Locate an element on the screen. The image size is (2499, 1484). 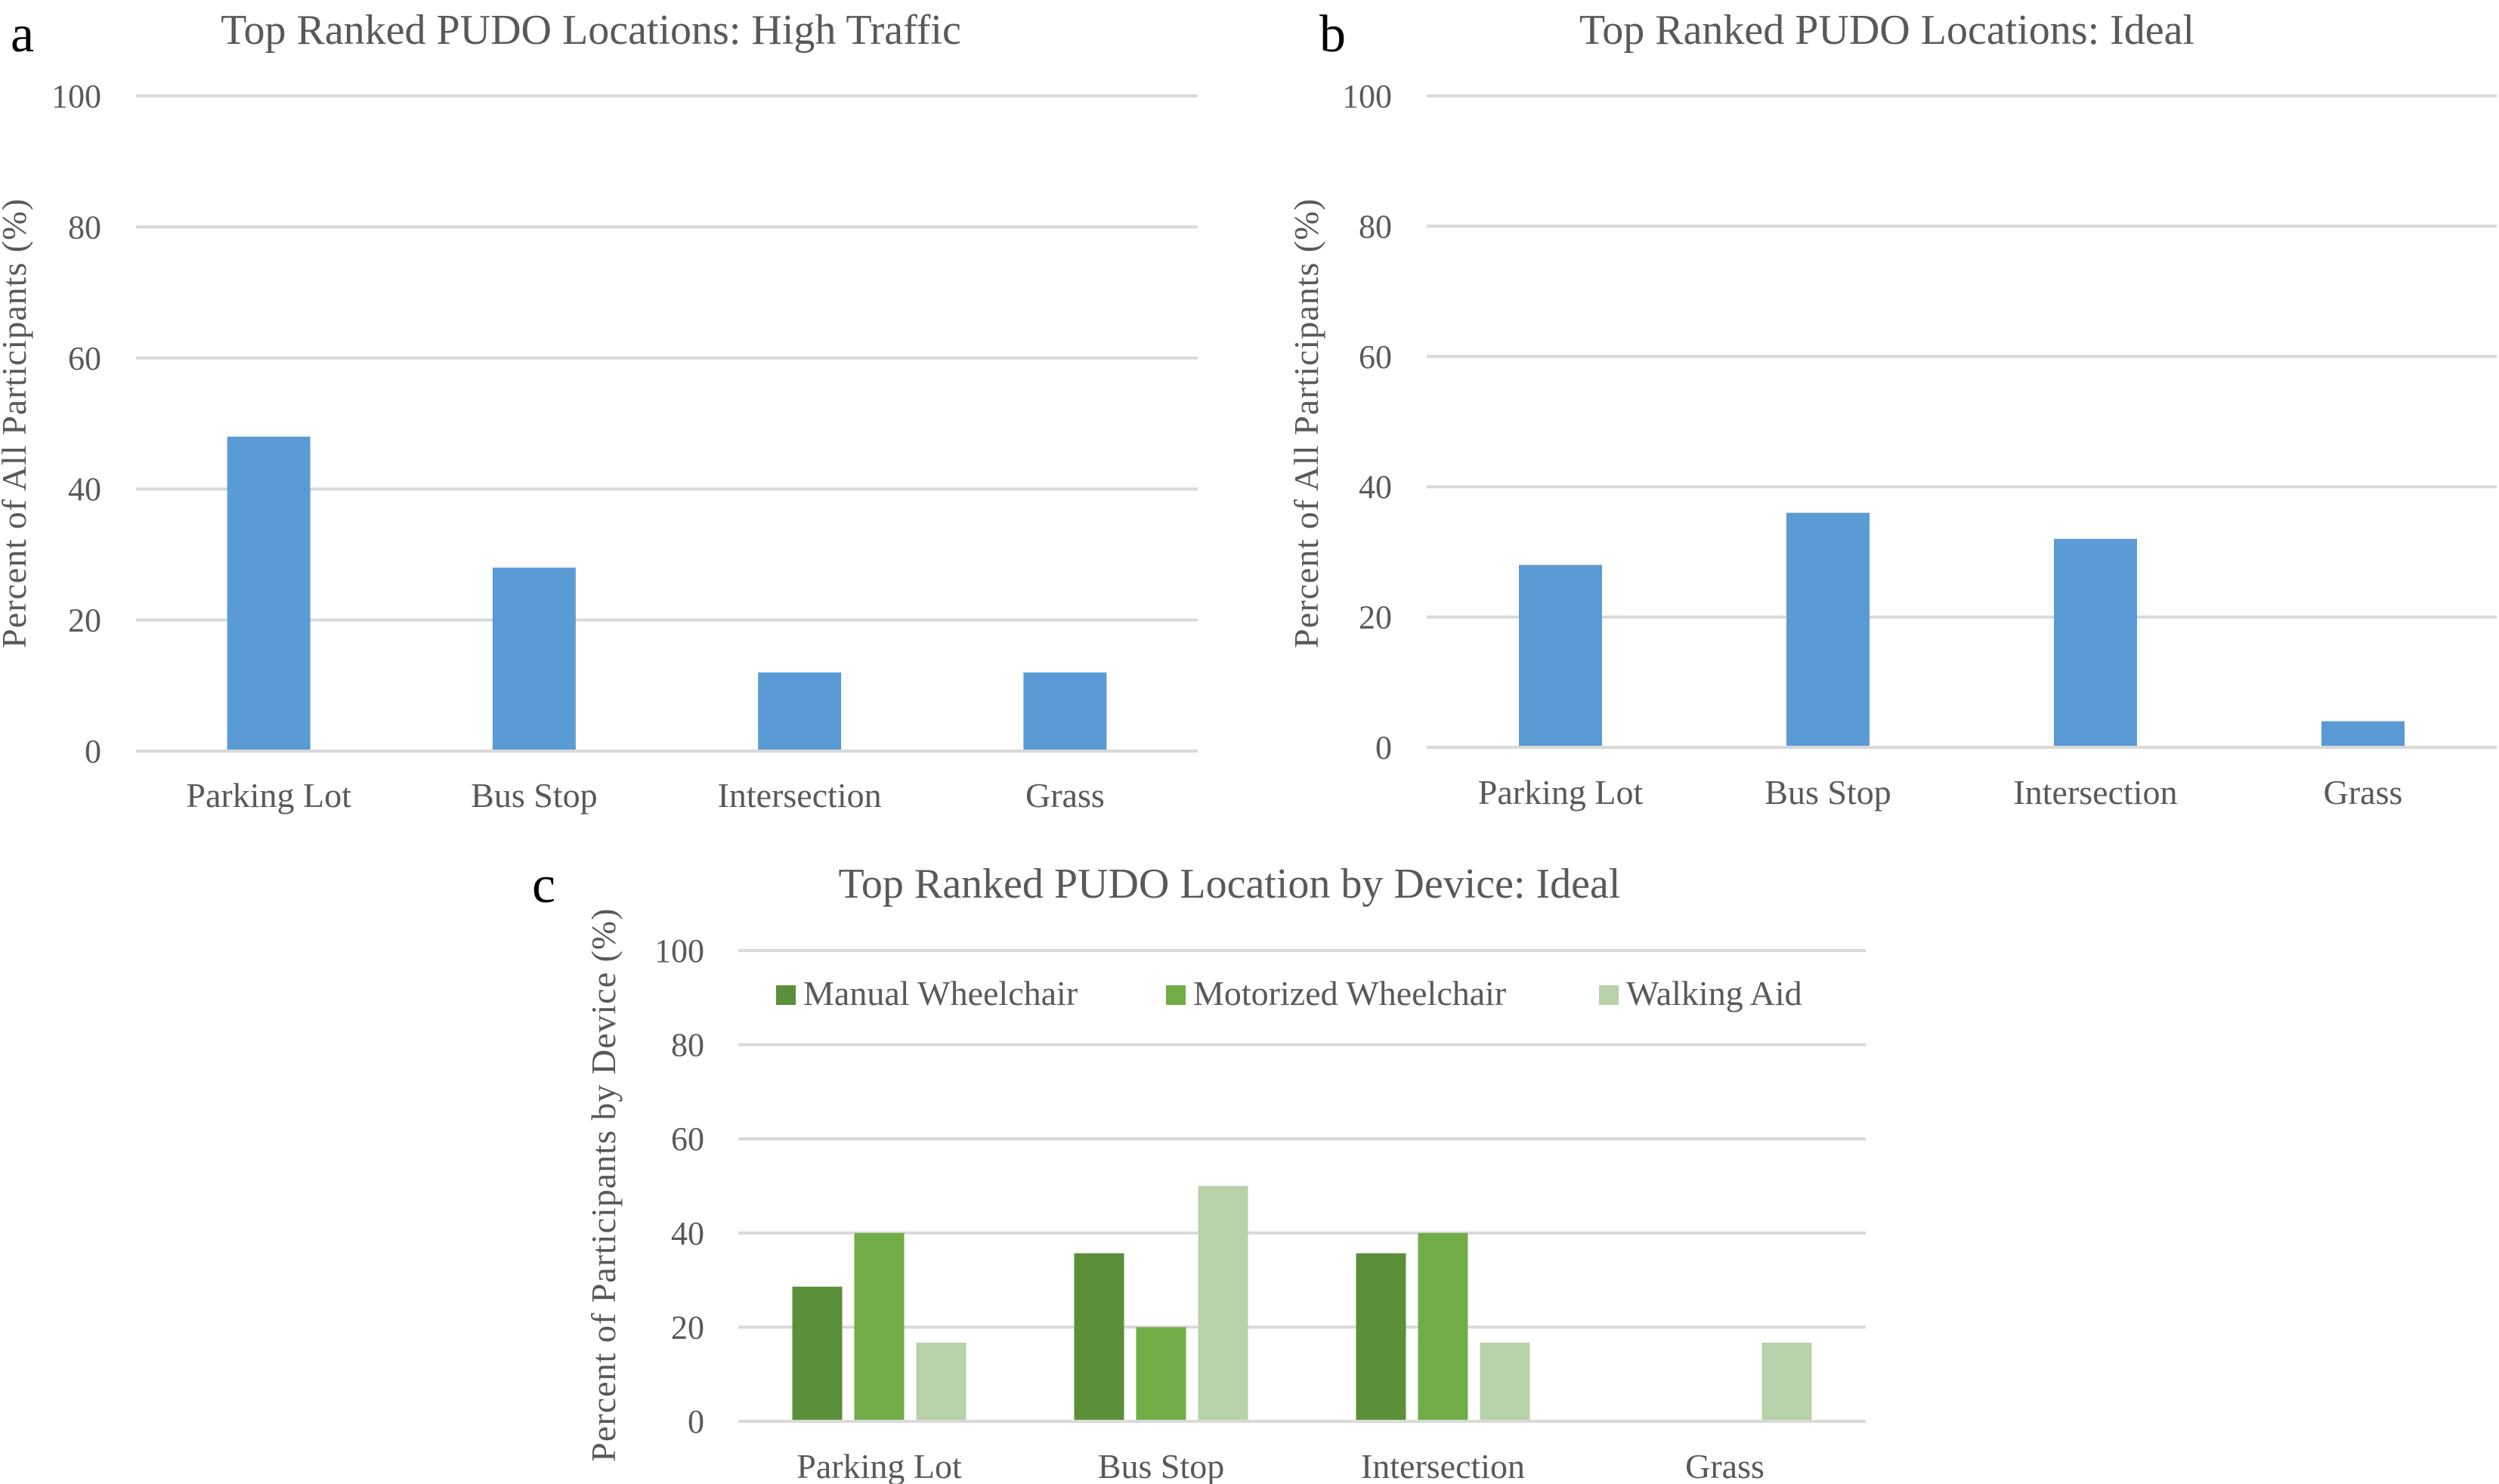
legend-label: Walking Aid is located at coordinates (1714, 994).